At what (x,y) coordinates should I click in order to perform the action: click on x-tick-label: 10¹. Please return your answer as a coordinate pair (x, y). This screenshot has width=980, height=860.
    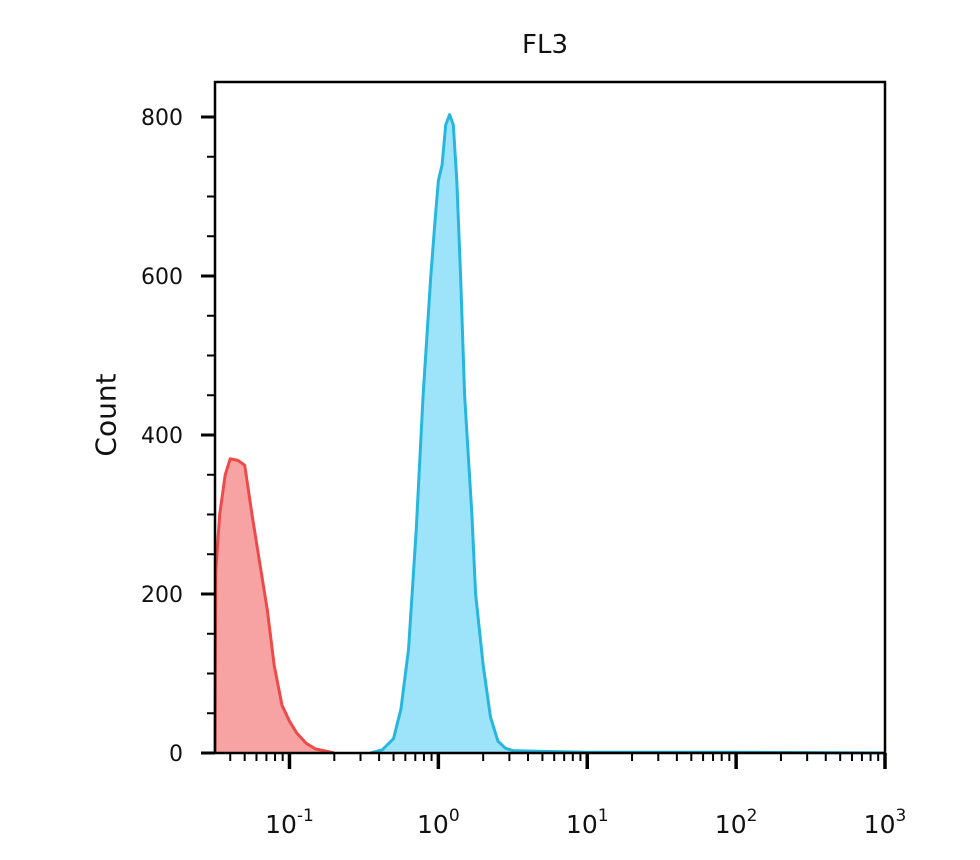
    Looking at the image, I should click on (587, 822).